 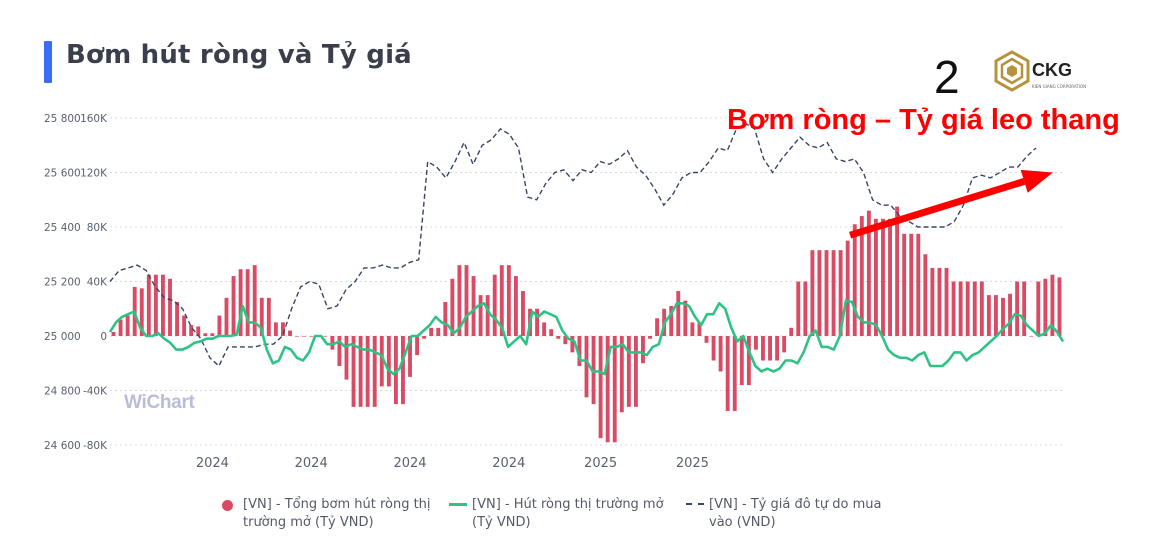 What do you see at coordinates (48, 62) in the screenshot?
I see `title-accent-bar` at bounding box center [48, 62].